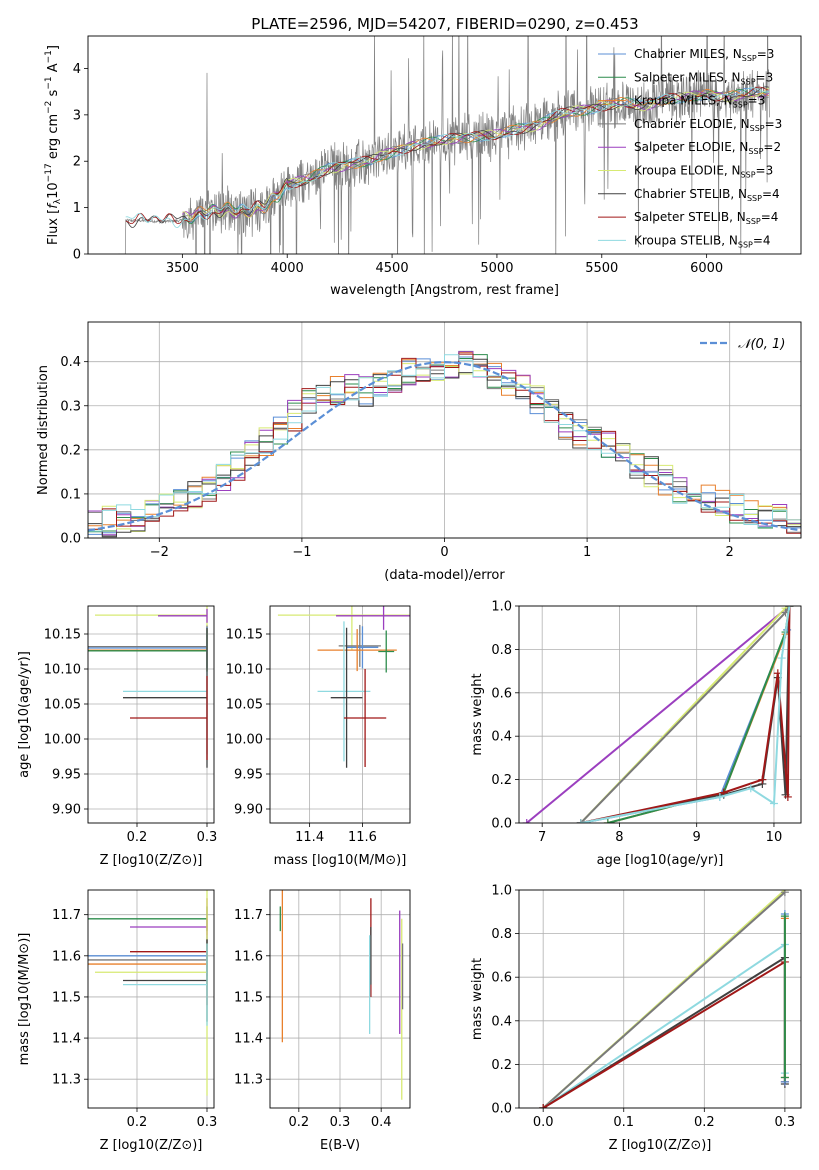 This screenshot has width=819, height=1170. What do you see at coordinates (444, 443) in the screenshot?
I see `residual-histogram-step` at bounding box center [444, 443].